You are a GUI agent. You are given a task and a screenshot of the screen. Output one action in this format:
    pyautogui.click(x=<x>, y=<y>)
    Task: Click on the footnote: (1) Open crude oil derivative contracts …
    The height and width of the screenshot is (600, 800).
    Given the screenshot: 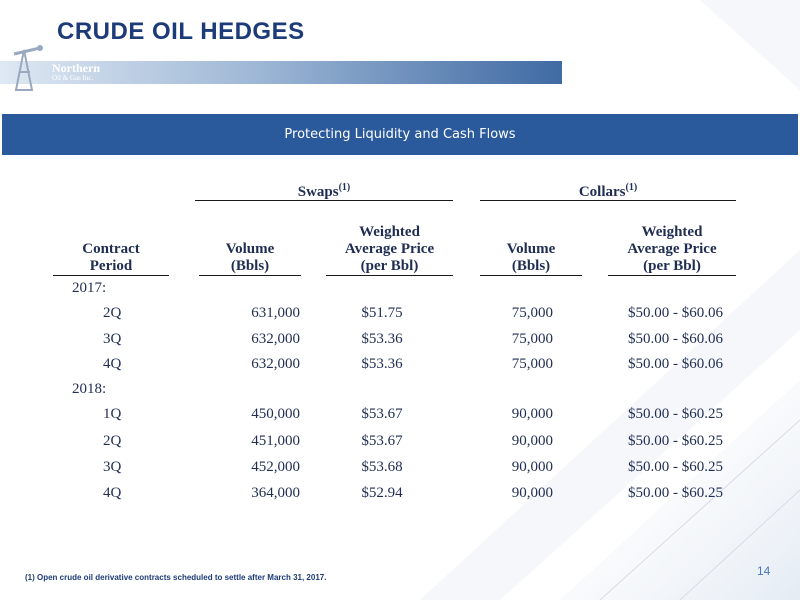 What is the action you would take?
    pyautogui.click(x=176, y=577)
    